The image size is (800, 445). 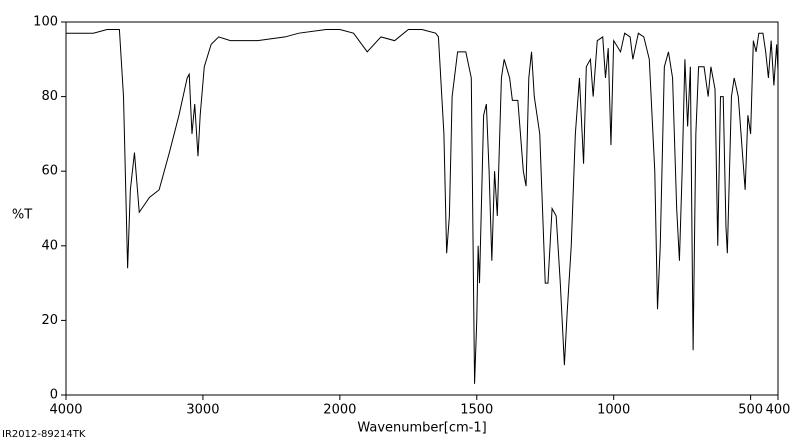 What do you see at coordinates (49, 245) in the screenshot?
I see `y-tick-label: 40` at bounding box center [49, 245].